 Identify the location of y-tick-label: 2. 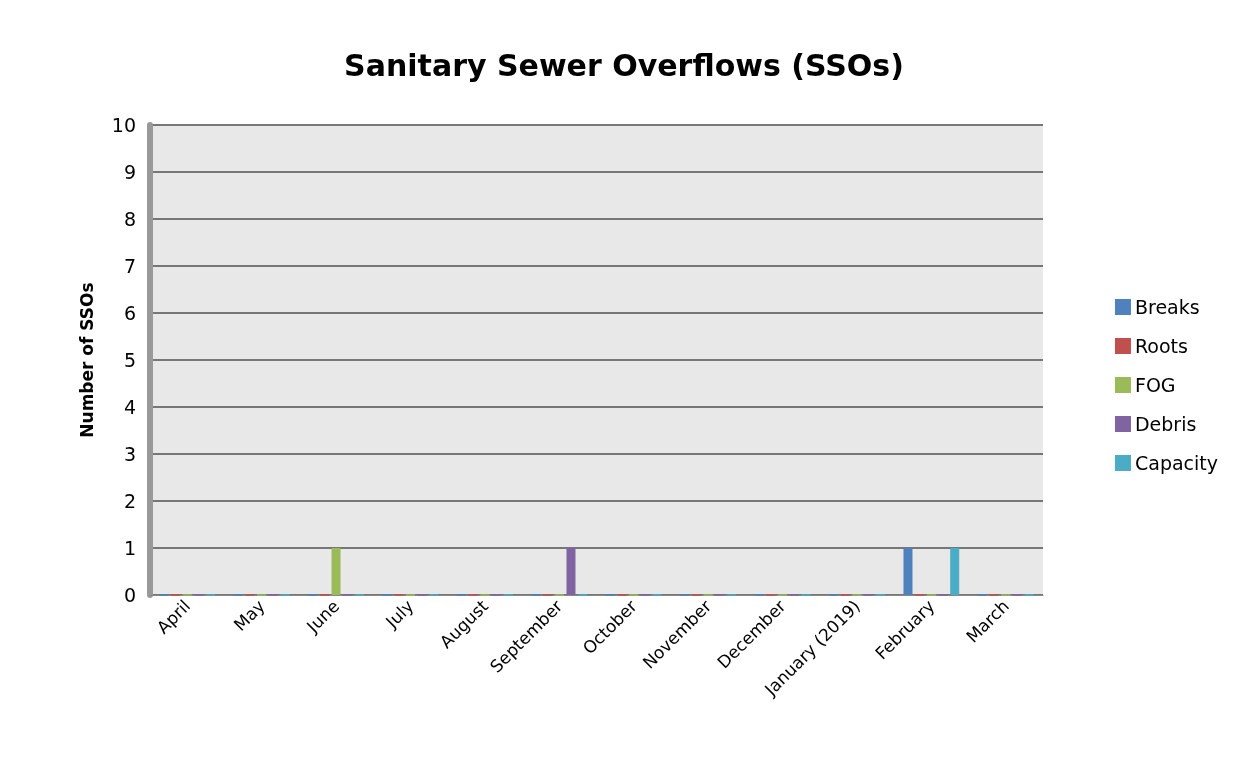
(129, 501).